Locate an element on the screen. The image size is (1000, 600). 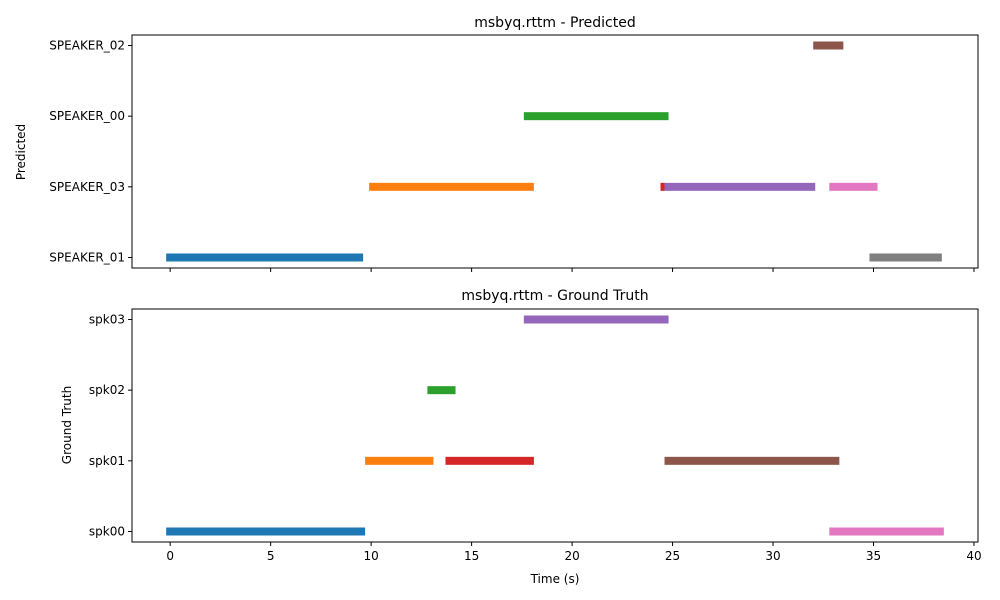
x-tick-label: 25 is located at coordinates (672, 556).